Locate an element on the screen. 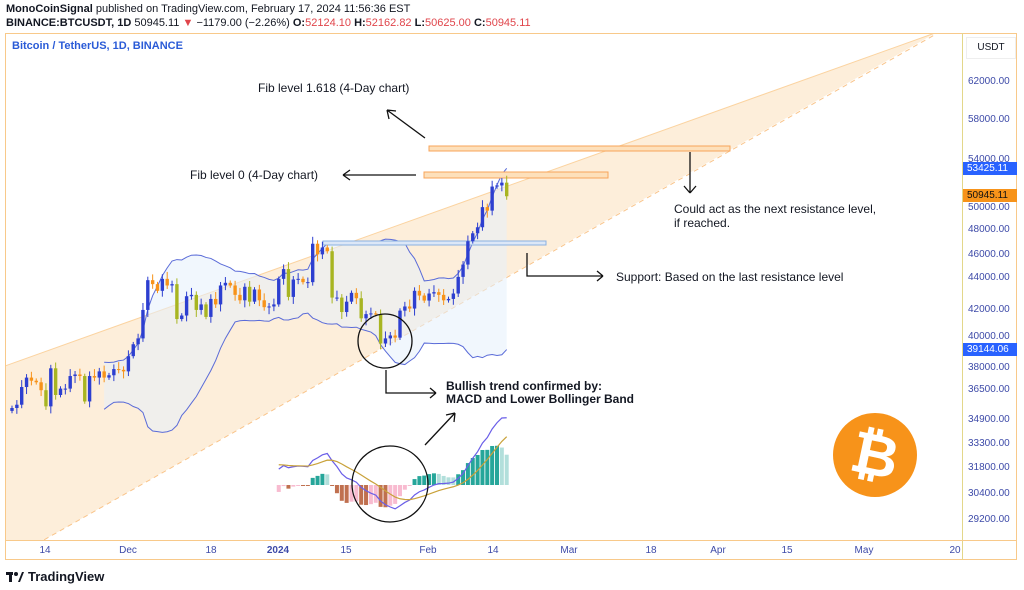 The height and width of the screenshot is (590, 1024). price-tick: 58000.00 is located at coordinates (989, 119).